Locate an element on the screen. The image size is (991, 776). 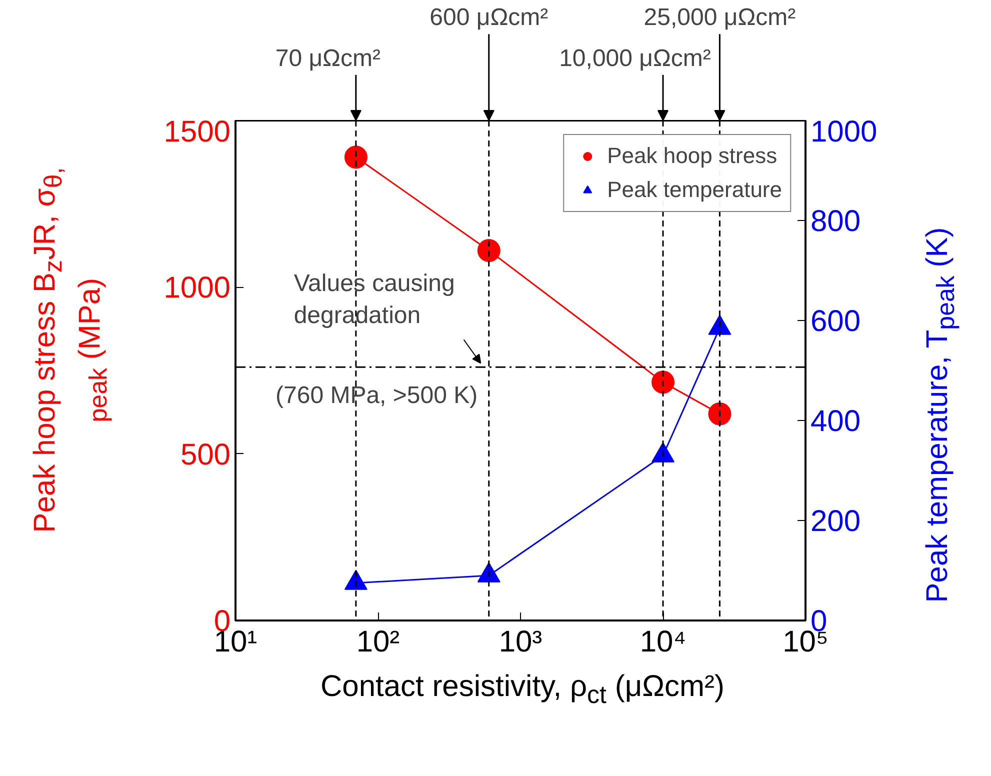
y-tick-label: 500 is located at coordinates (205, 455).